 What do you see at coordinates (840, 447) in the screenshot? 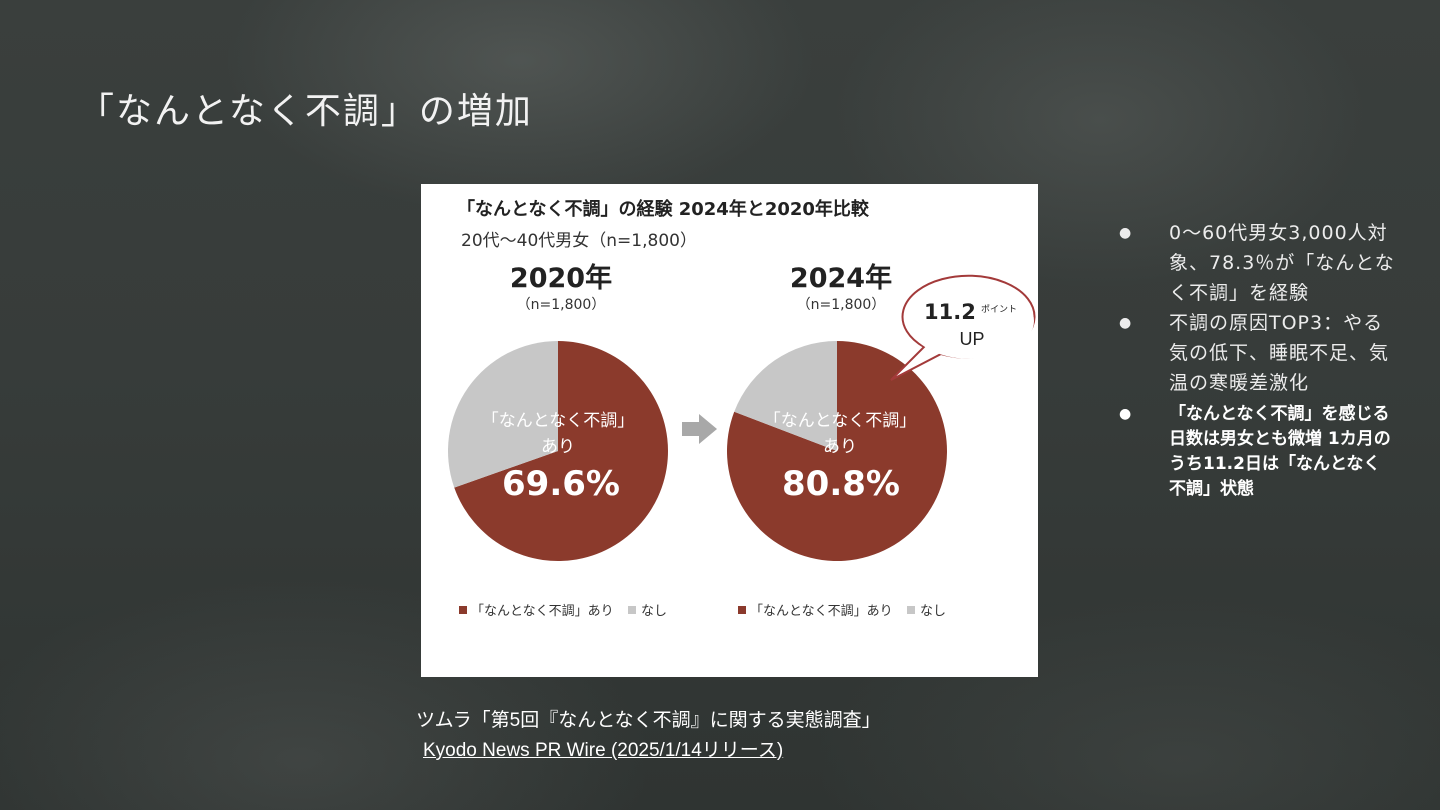
I see `pie-2024-center-label-line2: あり` at bounding box center [840, 447].